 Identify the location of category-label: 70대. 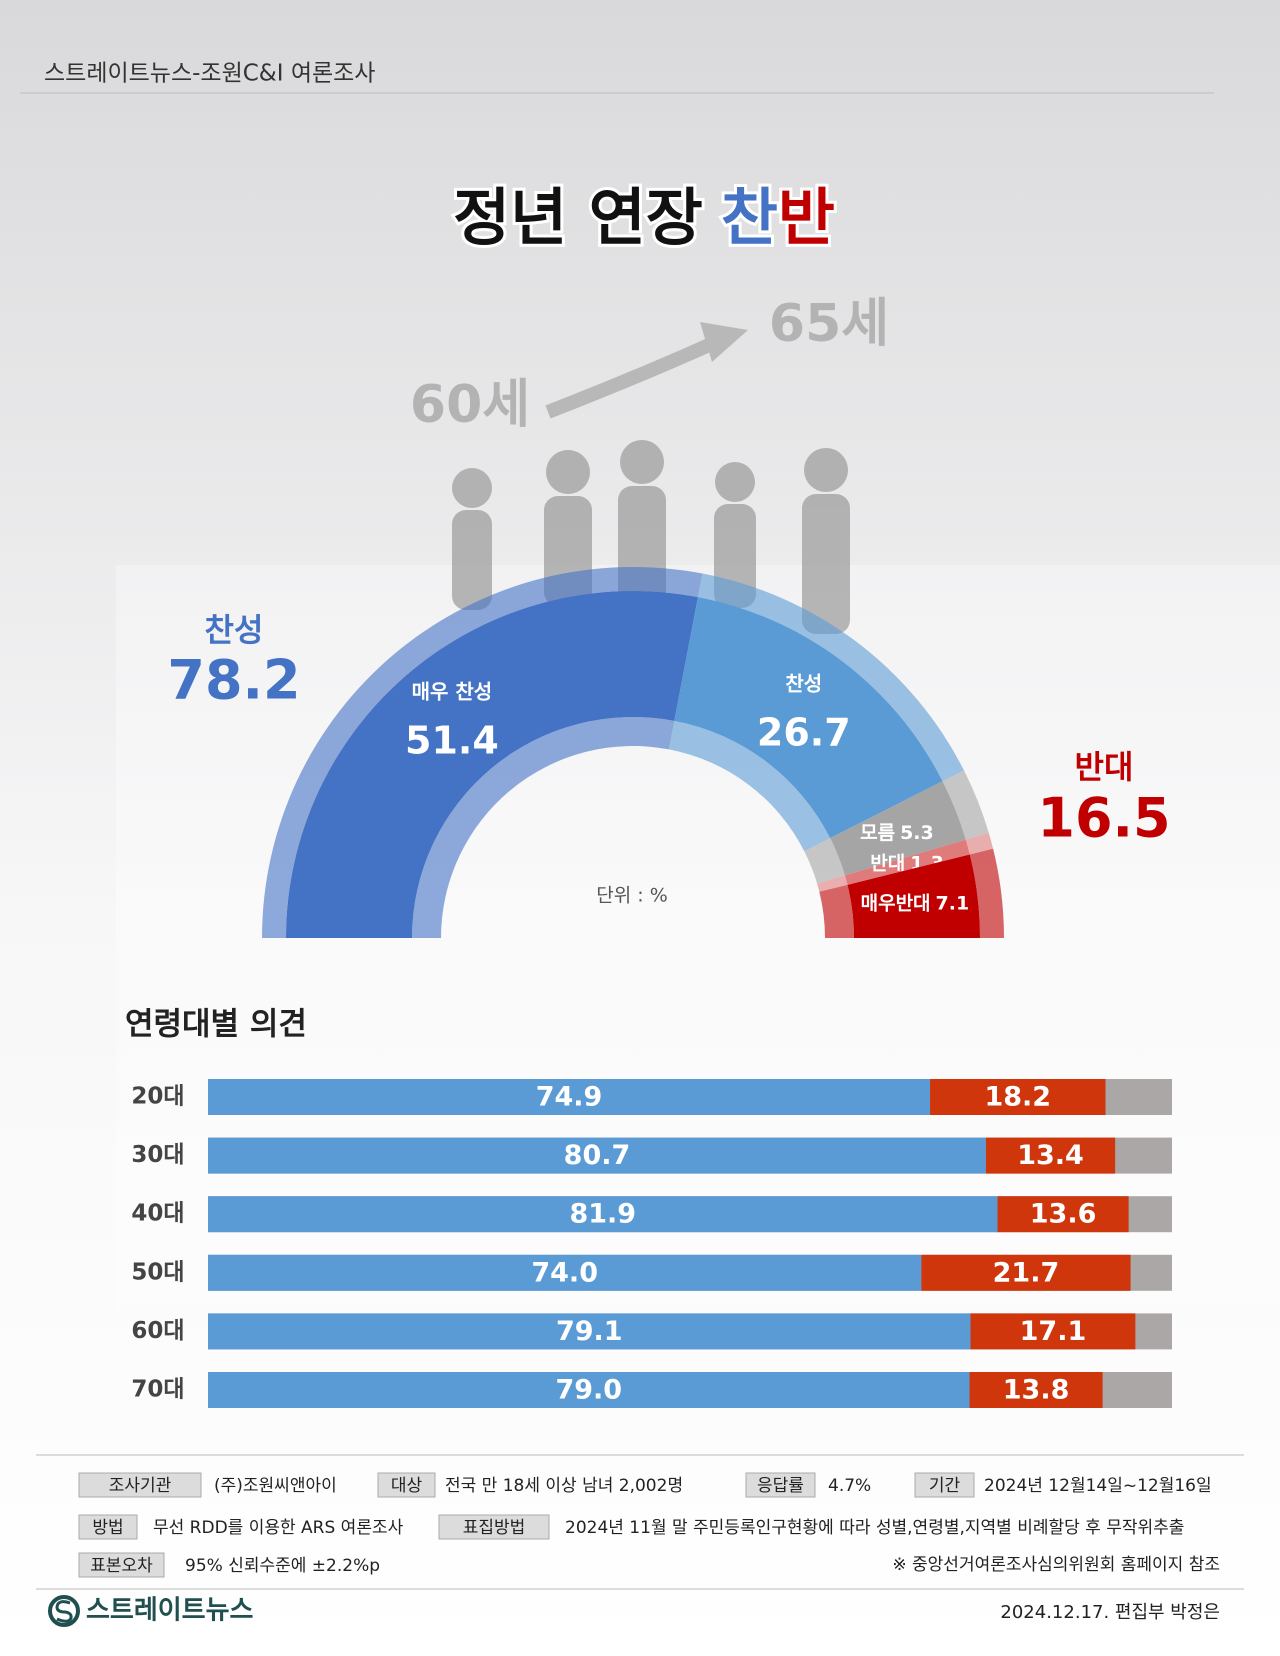
(157, 1390).